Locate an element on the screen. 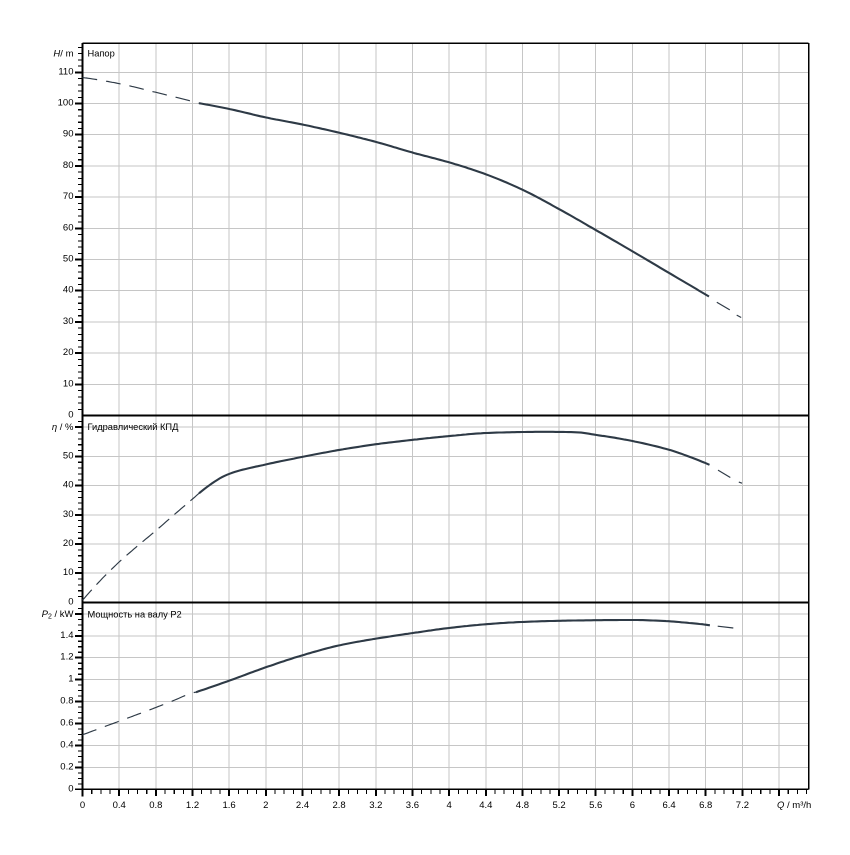  svg-text: 0.6 is located at coordinates (66, 723).